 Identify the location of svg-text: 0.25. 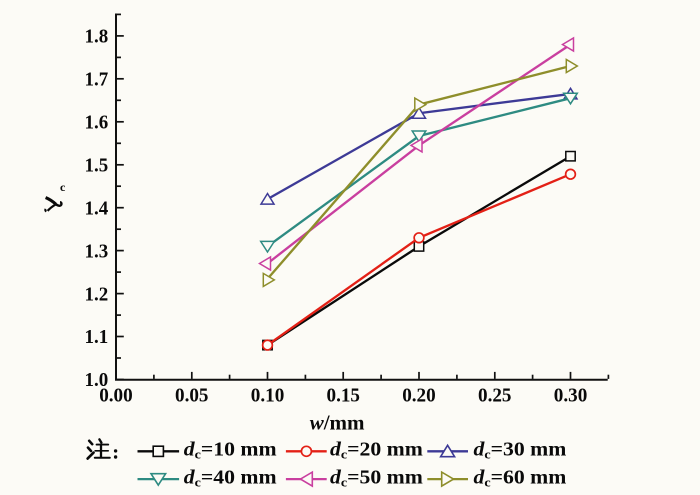
(495, 396).